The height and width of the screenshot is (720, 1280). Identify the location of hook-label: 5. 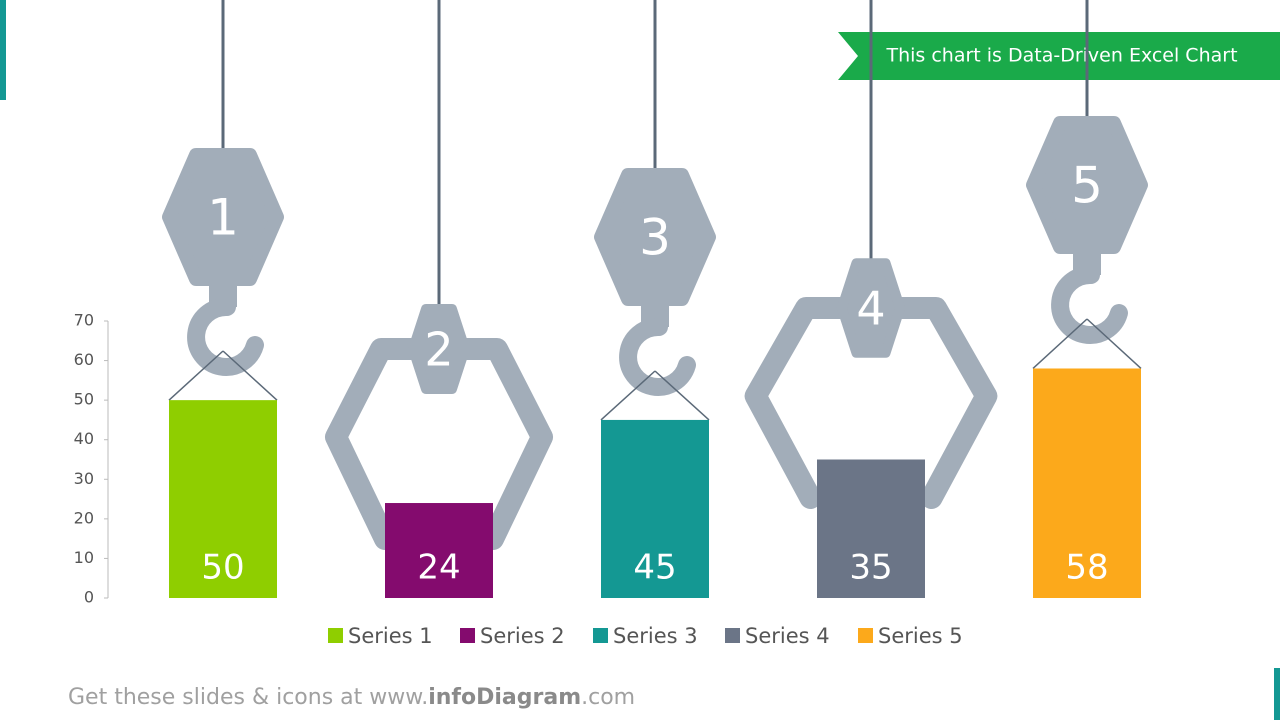
(1087, 186).